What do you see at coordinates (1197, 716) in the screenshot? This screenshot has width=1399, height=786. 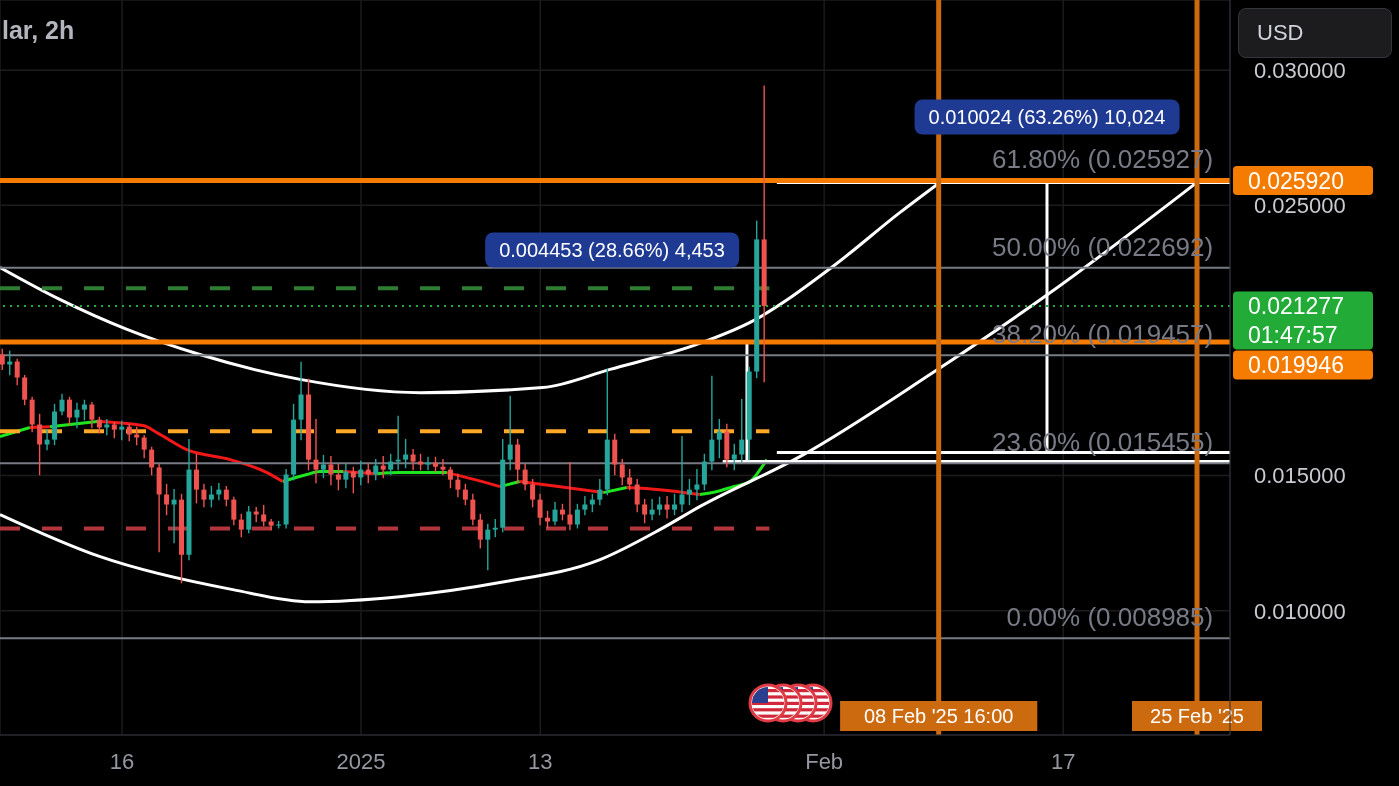 I see `ref-line-label: 25 Feb '25` at bounding box center [1197, 716].